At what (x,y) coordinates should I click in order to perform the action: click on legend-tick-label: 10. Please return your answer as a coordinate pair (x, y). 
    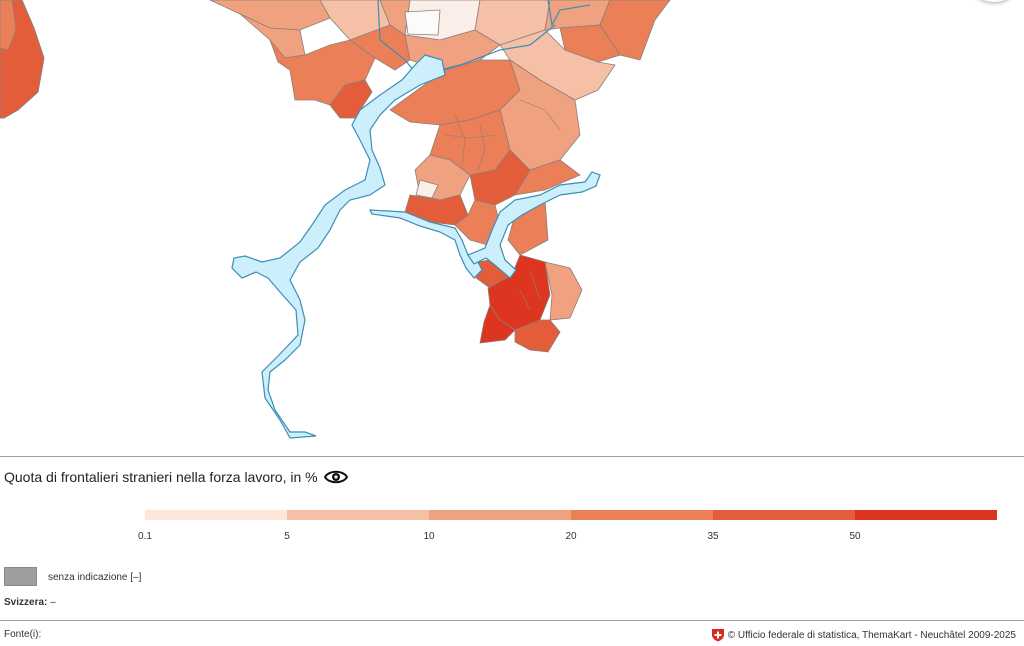
    Looking at the image, I should click on (429, 536).